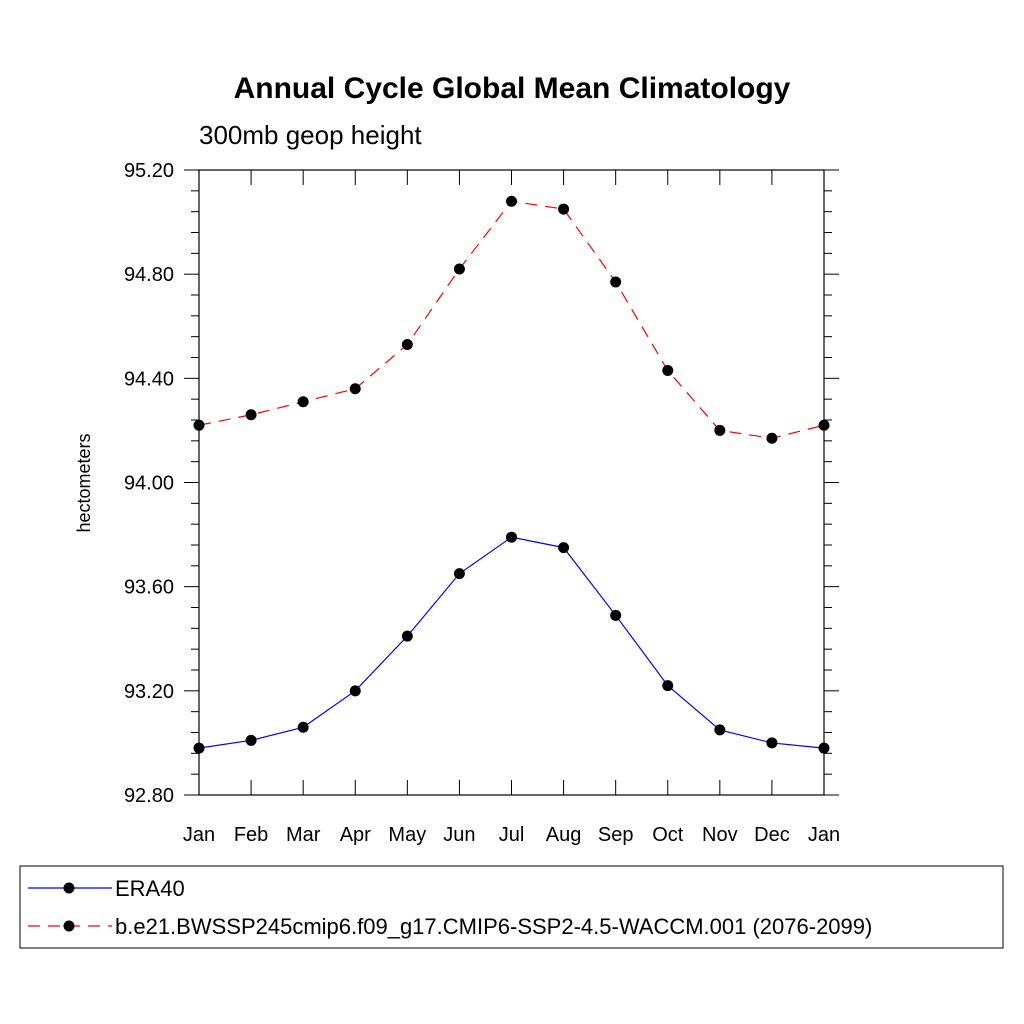  Describe the element at coordinates (564, 835) in the screenshot. I see `x-tick-label: Aug` at that location.